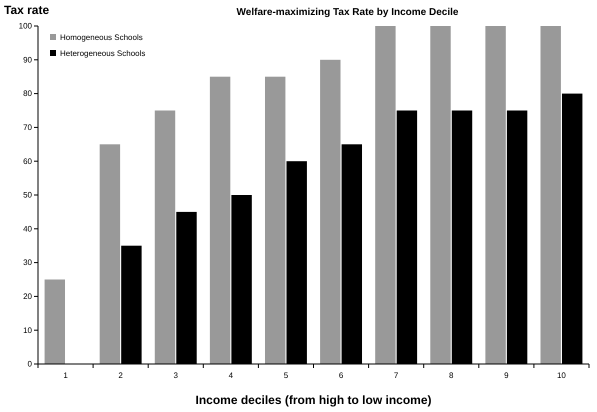  I want to click on legend-label: Heterogeneous Schools, so click(103, 53).